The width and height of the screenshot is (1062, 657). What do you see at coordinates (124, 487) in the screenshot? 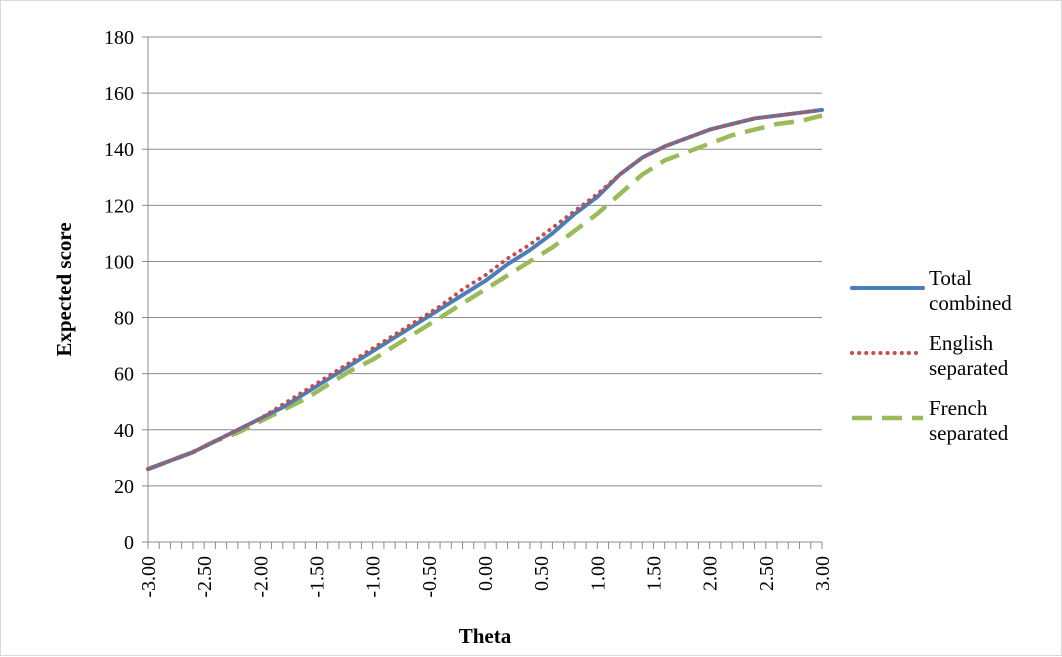
I see `y-tick-label: 20` at bounding box center [124, 487].